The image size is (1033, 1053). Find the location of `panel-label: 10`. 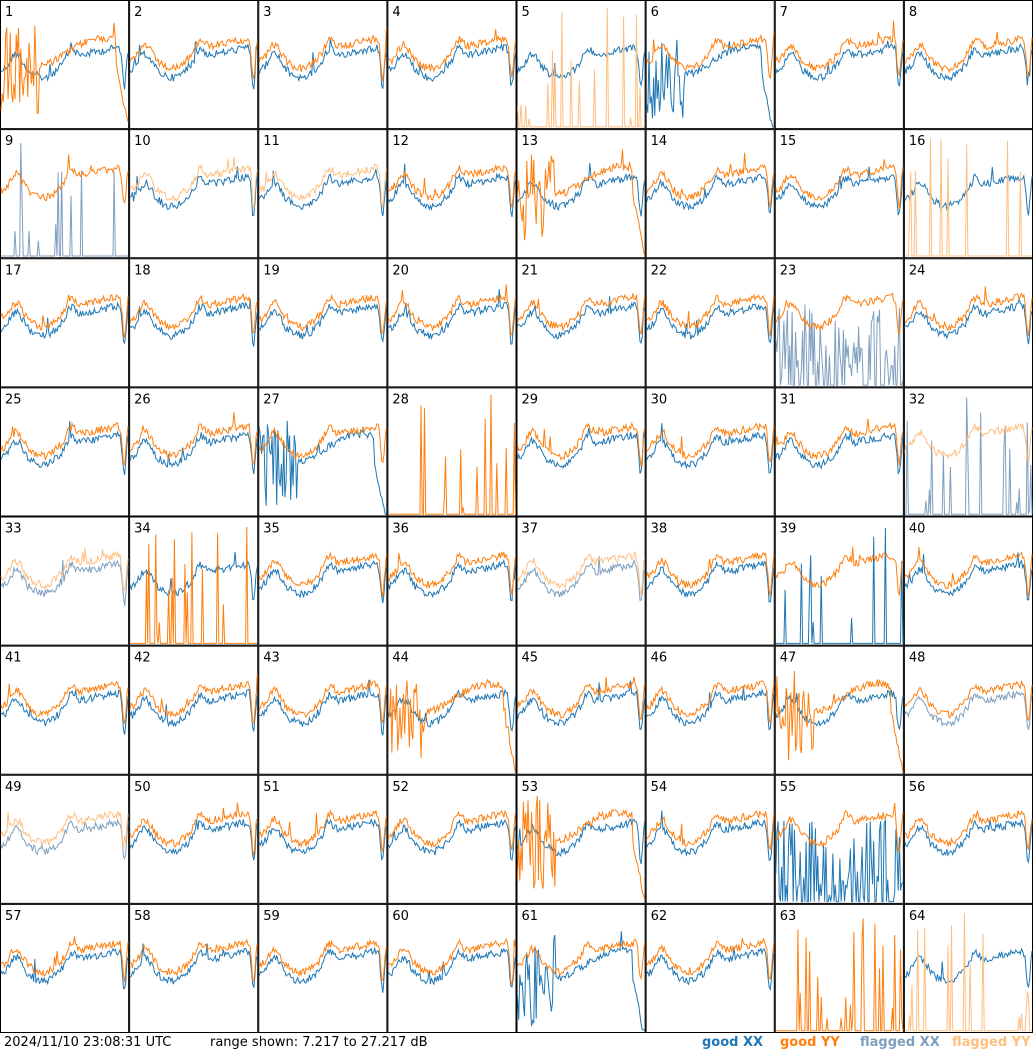

panel-label: 10 is located at coordinates (142, 141).